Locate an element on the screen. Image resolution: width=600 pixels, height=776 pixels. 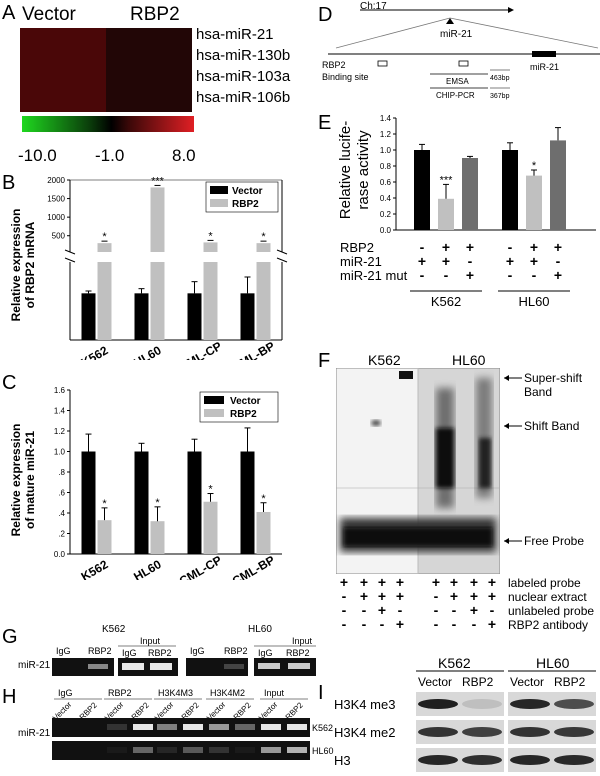
f-row-label: unlabeled probe is located at coordinates (551, 611).